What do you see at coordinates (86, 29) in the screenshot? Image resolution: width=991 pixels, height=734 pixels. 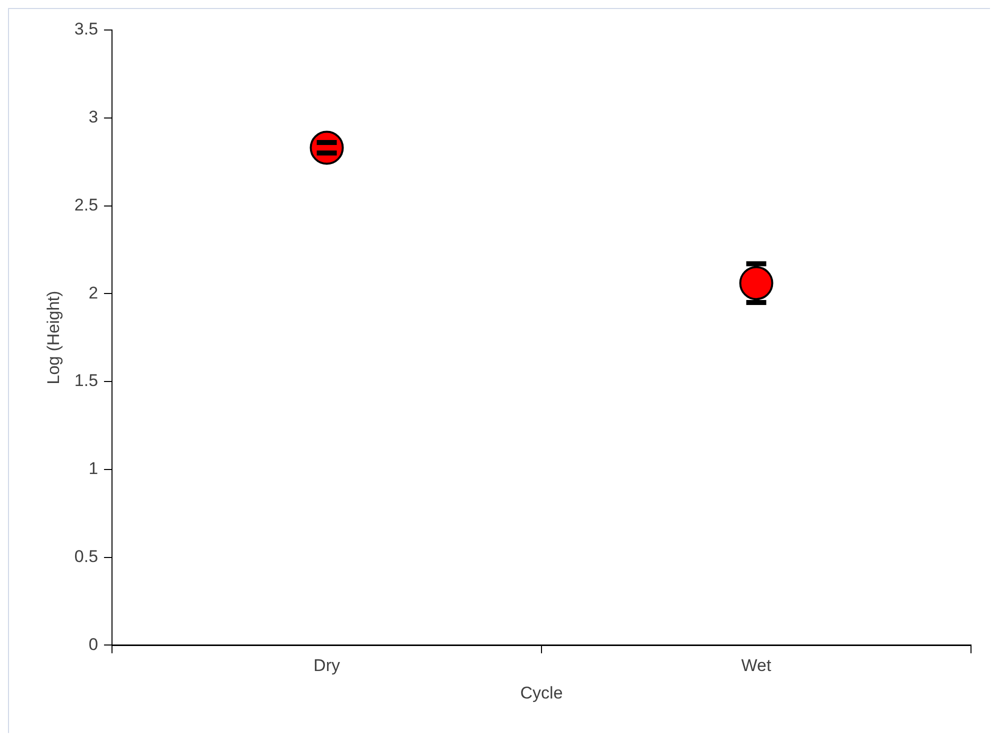 I see `y-tick-label: 3.5` at bounding box center [86, 29].